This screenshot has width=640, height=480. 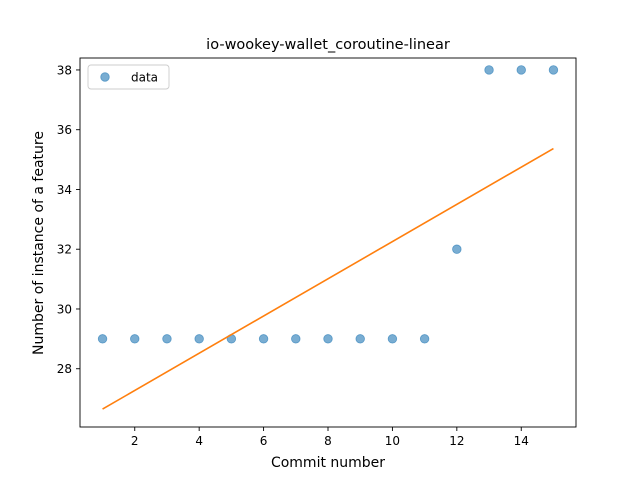 What do you see at coordinates (64, 190) in the screenshot?
I see `y-tick-label: 34` at bounding box center [64, 190].